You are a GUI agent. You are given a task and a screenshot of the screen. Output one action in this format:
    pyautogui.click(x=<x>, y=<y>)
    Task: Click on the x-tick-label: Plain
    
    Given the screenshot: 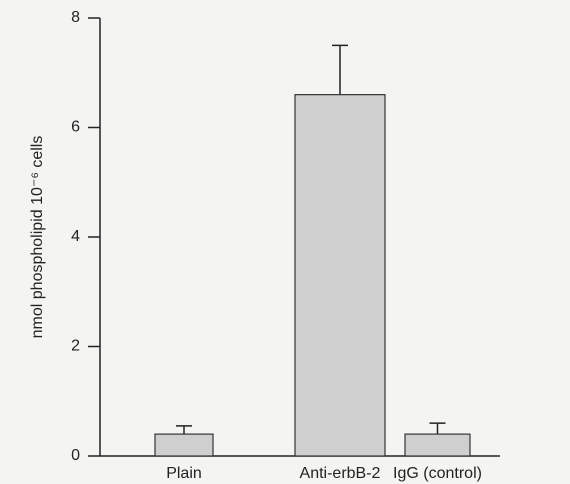 What is the action you would take?
    pyautogui.click(x=184, y=473)
    